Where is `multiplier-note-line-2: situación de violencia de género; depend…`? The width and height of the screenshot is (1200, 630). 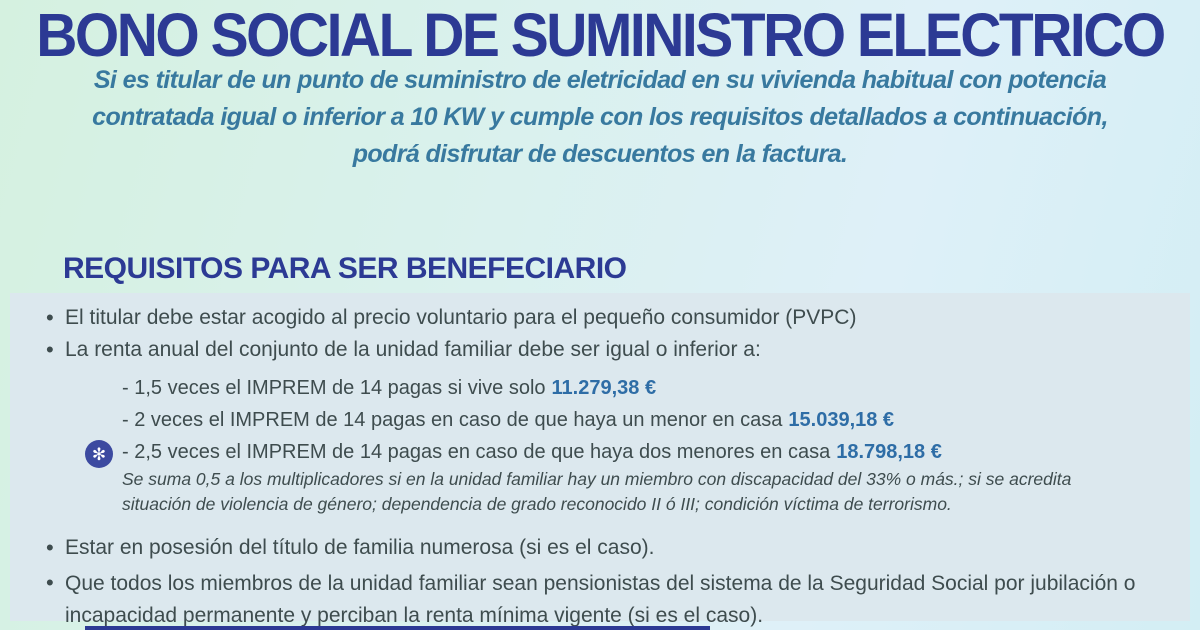 multiplier-note-line-2: situación de violencia de género; depend… is located at coordinates (537, 503).